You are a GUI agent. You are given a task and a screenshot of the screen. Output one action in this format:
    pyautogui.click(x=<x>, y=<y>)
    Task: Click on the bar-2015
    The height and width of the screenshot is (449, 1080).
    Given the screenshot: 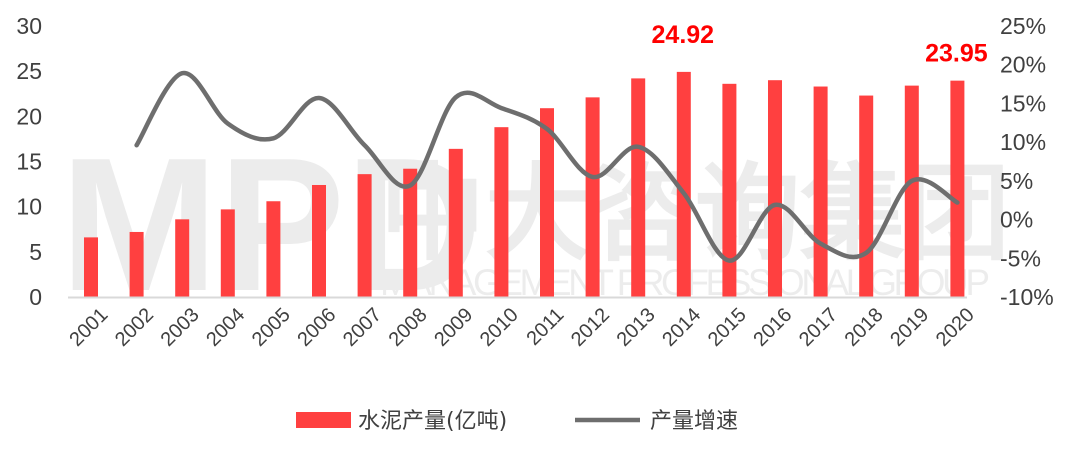 What is the action you would take?
    pyautogui.click(x=729, y=190)
    